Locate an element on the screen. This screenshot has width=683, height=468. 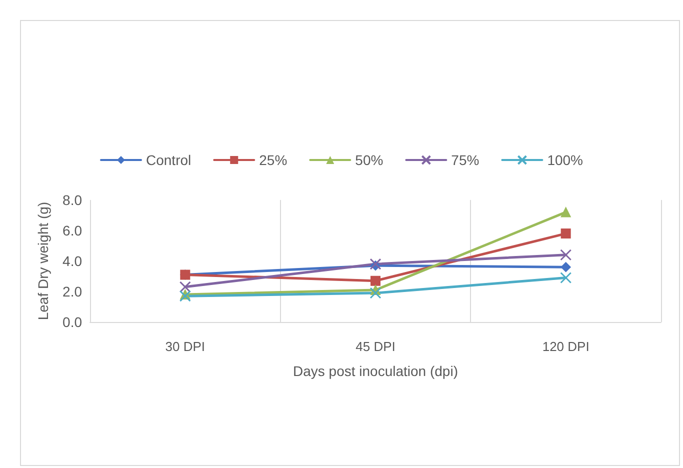
legend-label: 25% is located at coordinates (273, 160).